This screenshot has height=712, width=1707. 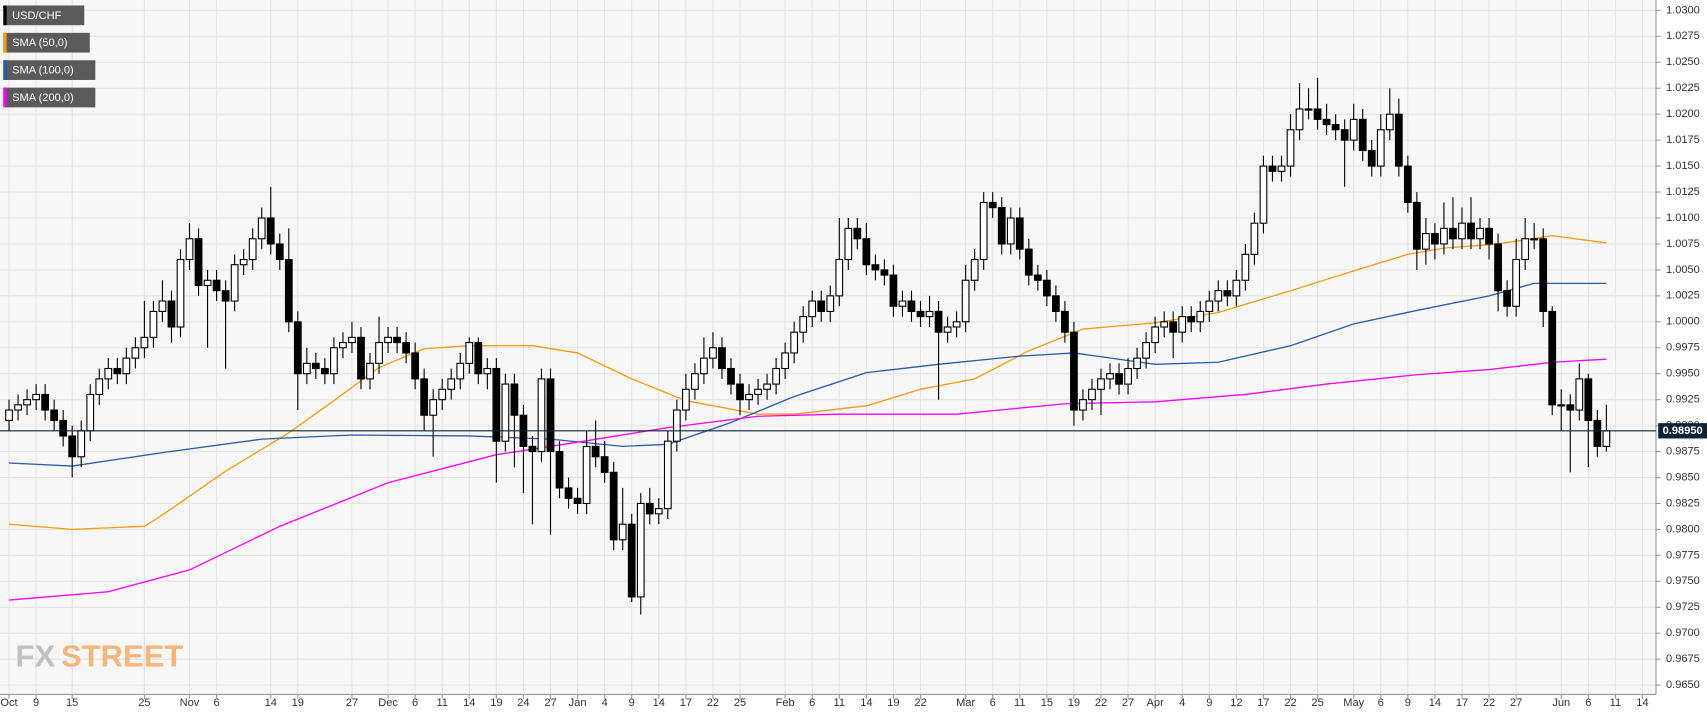 I want to click on x-tick-label: Nov, so click(x=190, y=703).